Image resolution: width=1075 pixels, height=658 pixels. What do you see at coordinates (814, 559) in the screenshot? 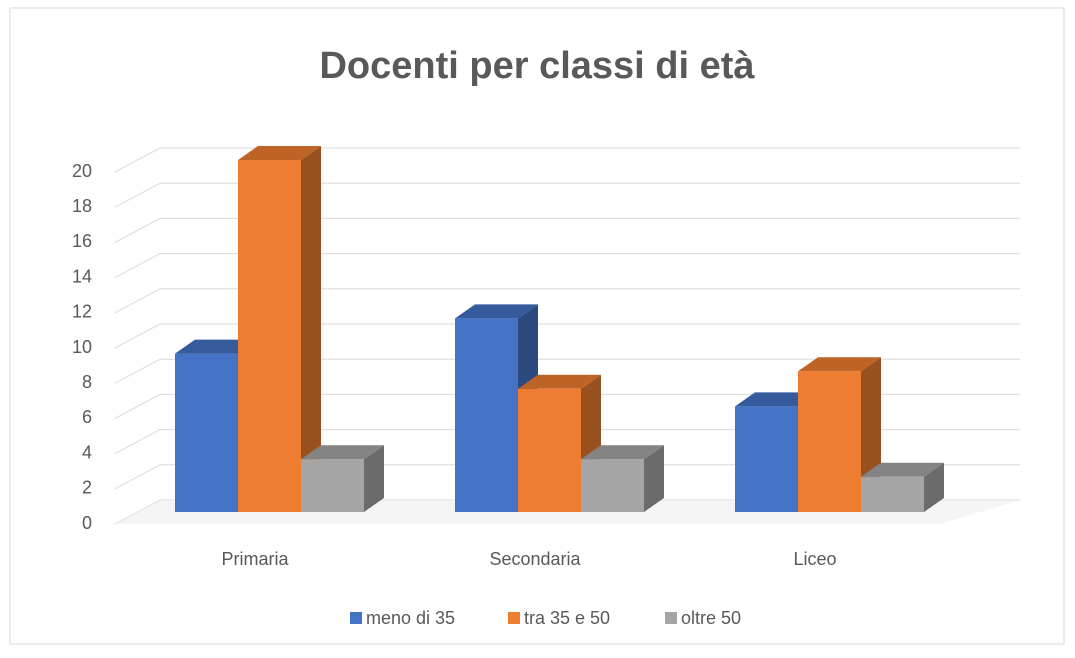
I see `x-tick-label: Liceo` at bounding box center [814, 559].